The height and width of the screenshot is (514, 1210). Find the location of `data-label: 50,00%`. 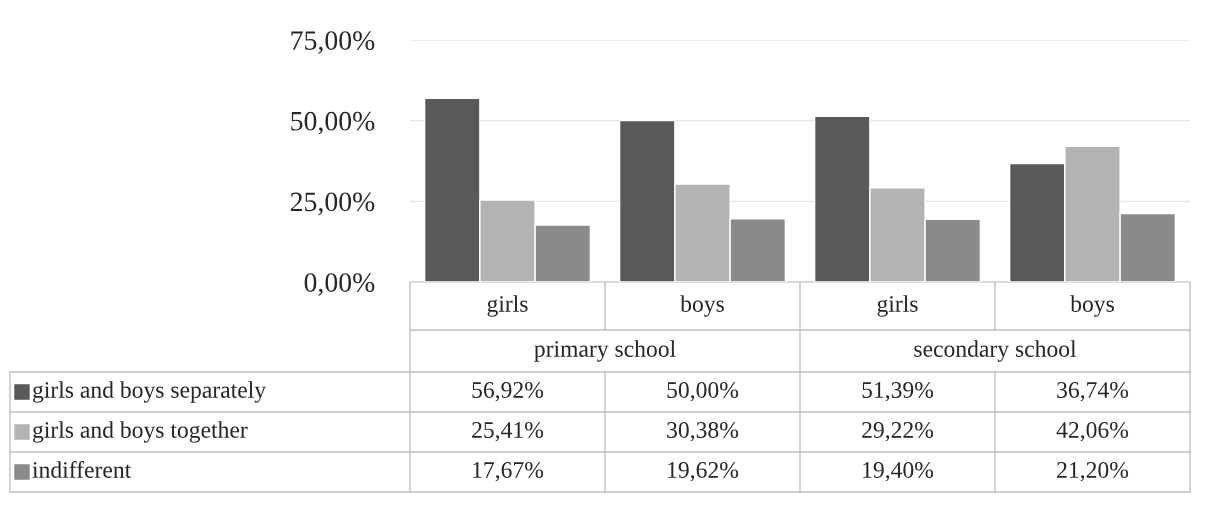

data-label: 50,00% is located at coordinates (703, 391).